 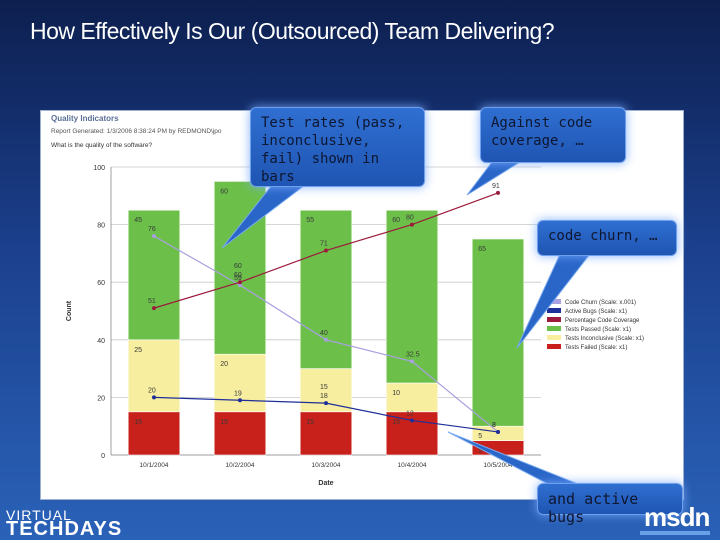 What do you see at coordinates (64, 529) in the screenshot?
I see `logo-line-2: TECHDAYS` at bounding box center [64, 529].